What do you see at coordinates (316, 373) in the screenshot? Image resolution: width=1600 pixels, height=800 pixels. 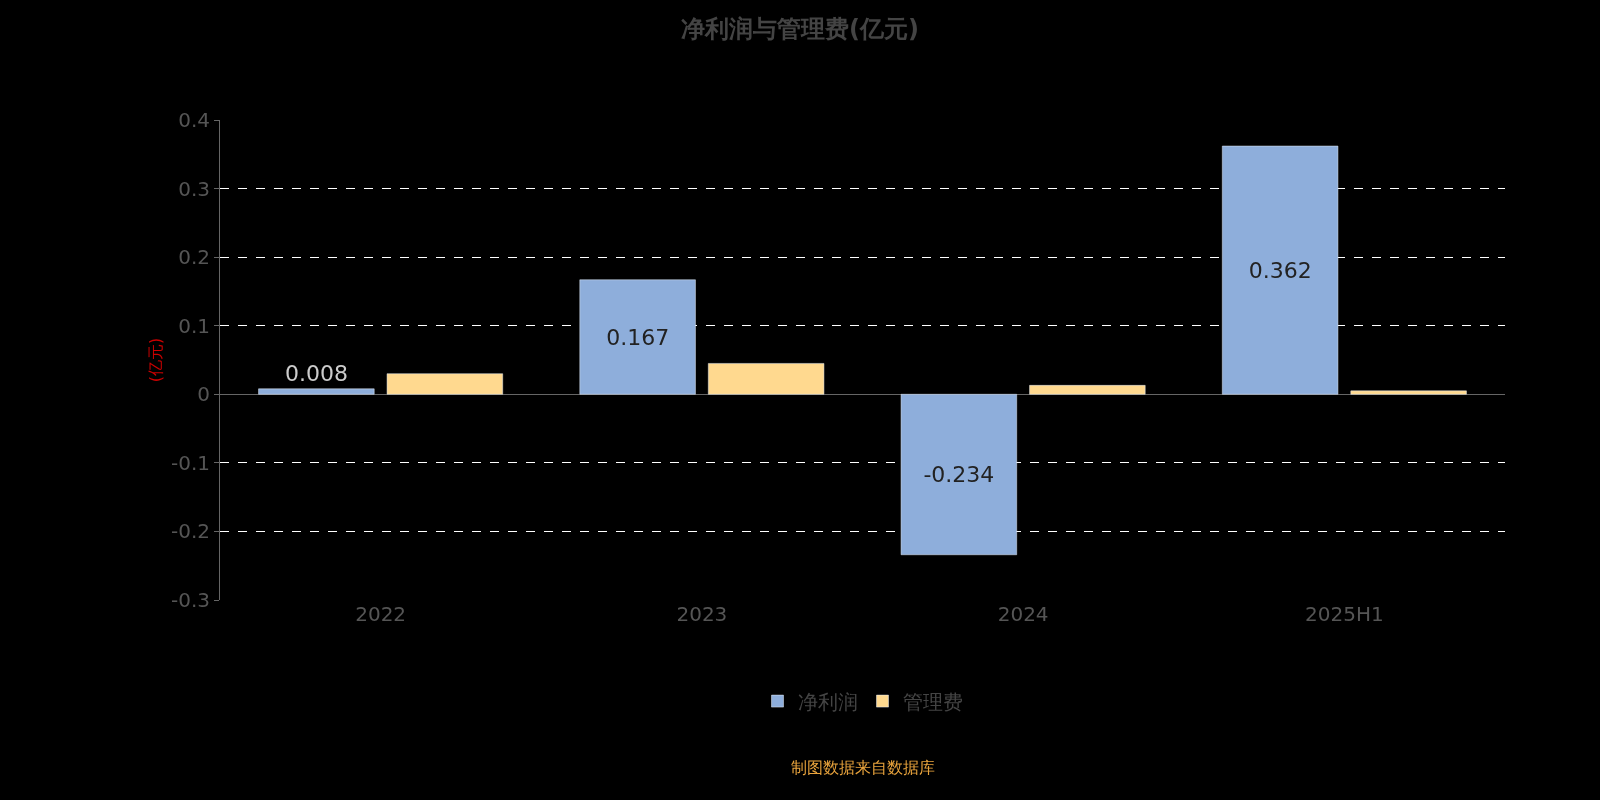 I see `data-label: 0.008` at bounding box center [316, 373].